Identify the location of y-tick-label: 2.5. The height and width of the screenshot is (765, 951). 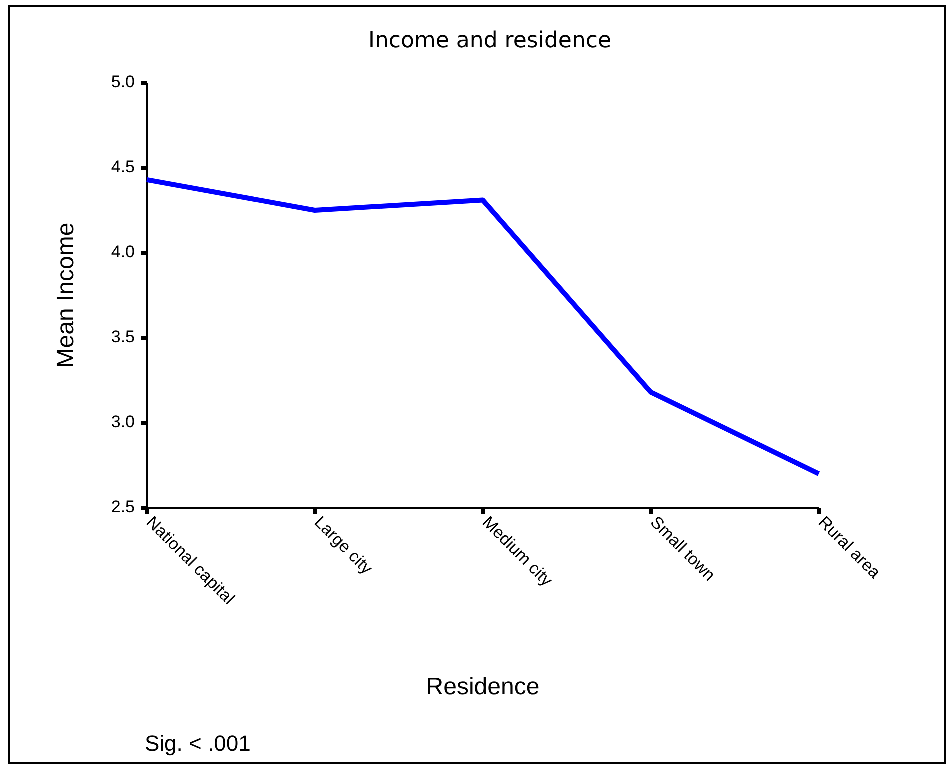
(123, 507).